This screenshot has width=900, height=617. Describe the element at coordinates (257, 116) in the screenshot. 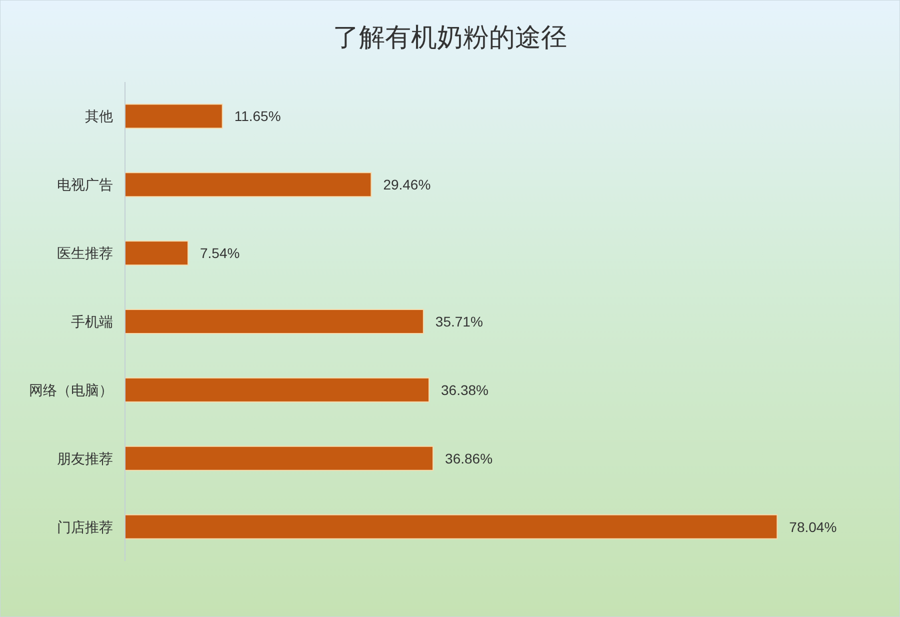

I see `data-label: 11.65%` at that location.